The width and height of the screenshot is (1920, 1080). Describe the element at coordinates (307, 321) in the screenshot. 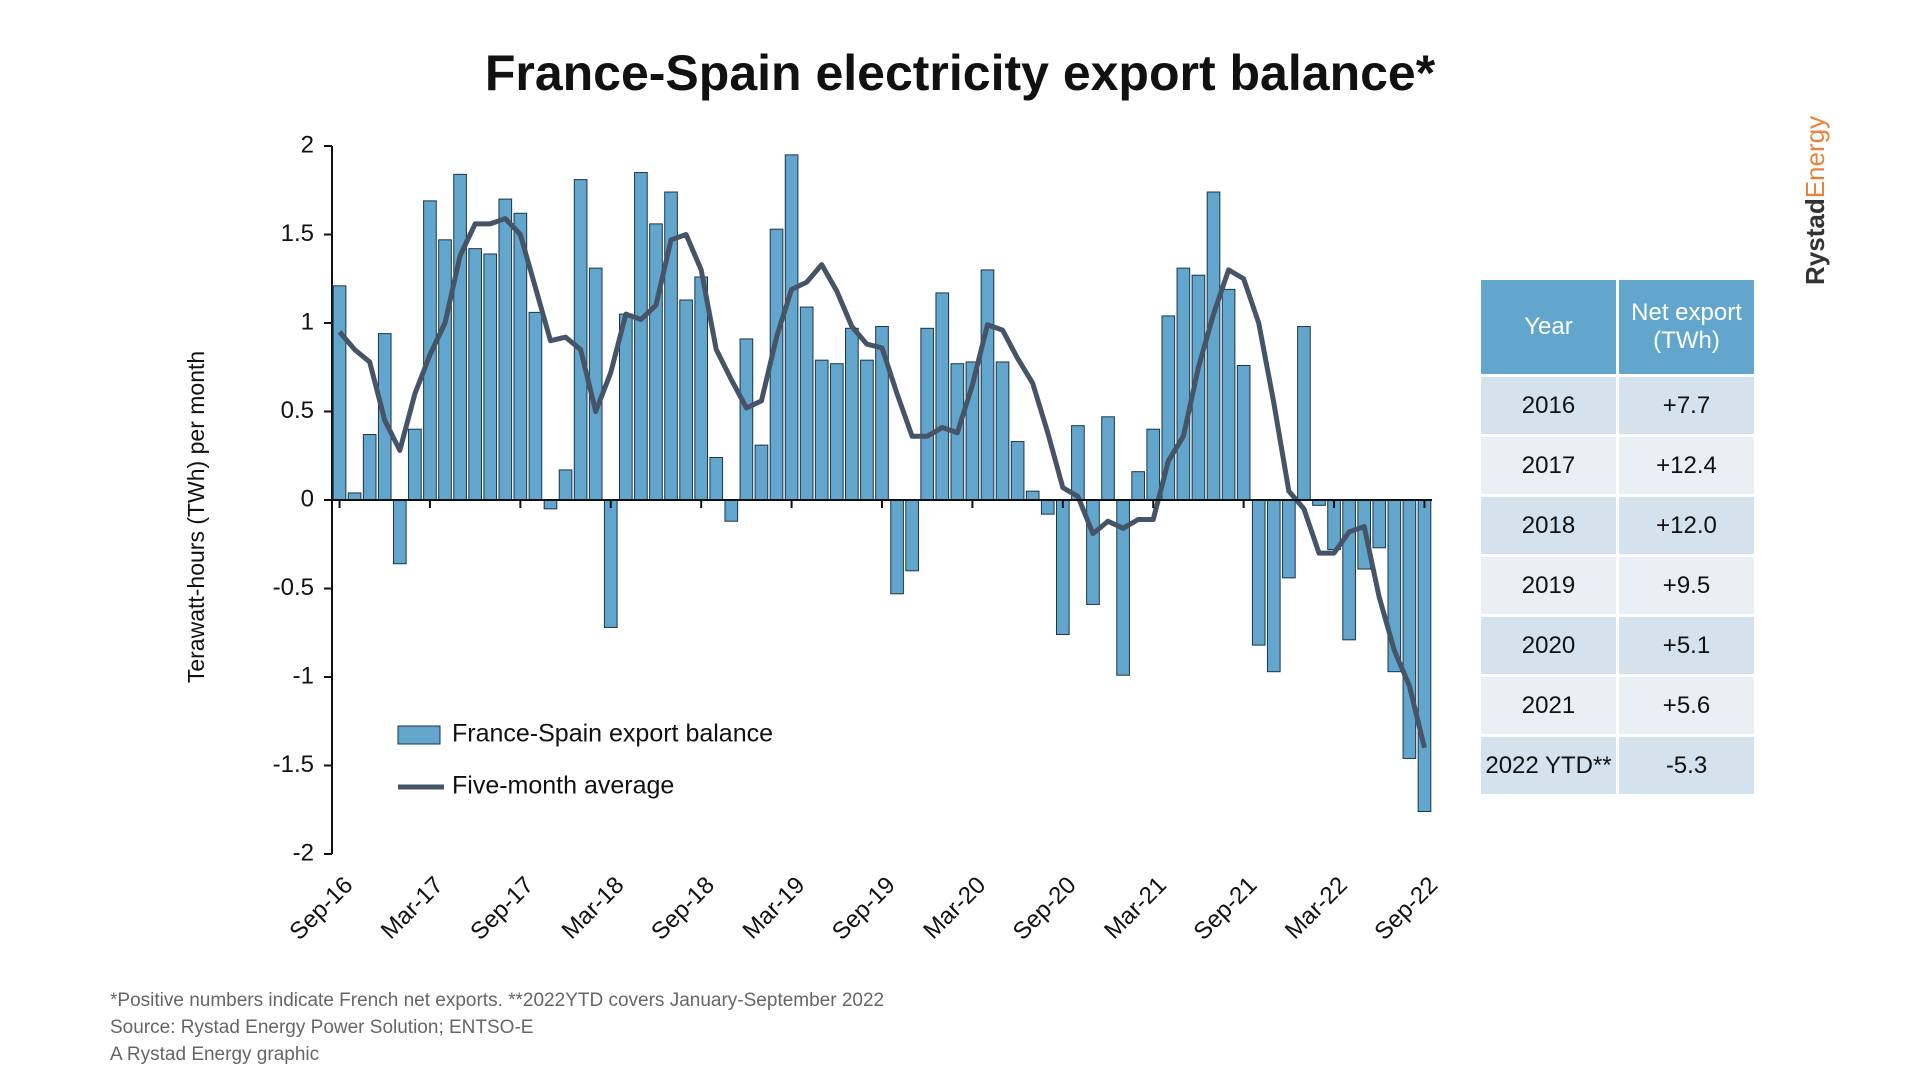

I see `y-tick-label: 1` at that location.